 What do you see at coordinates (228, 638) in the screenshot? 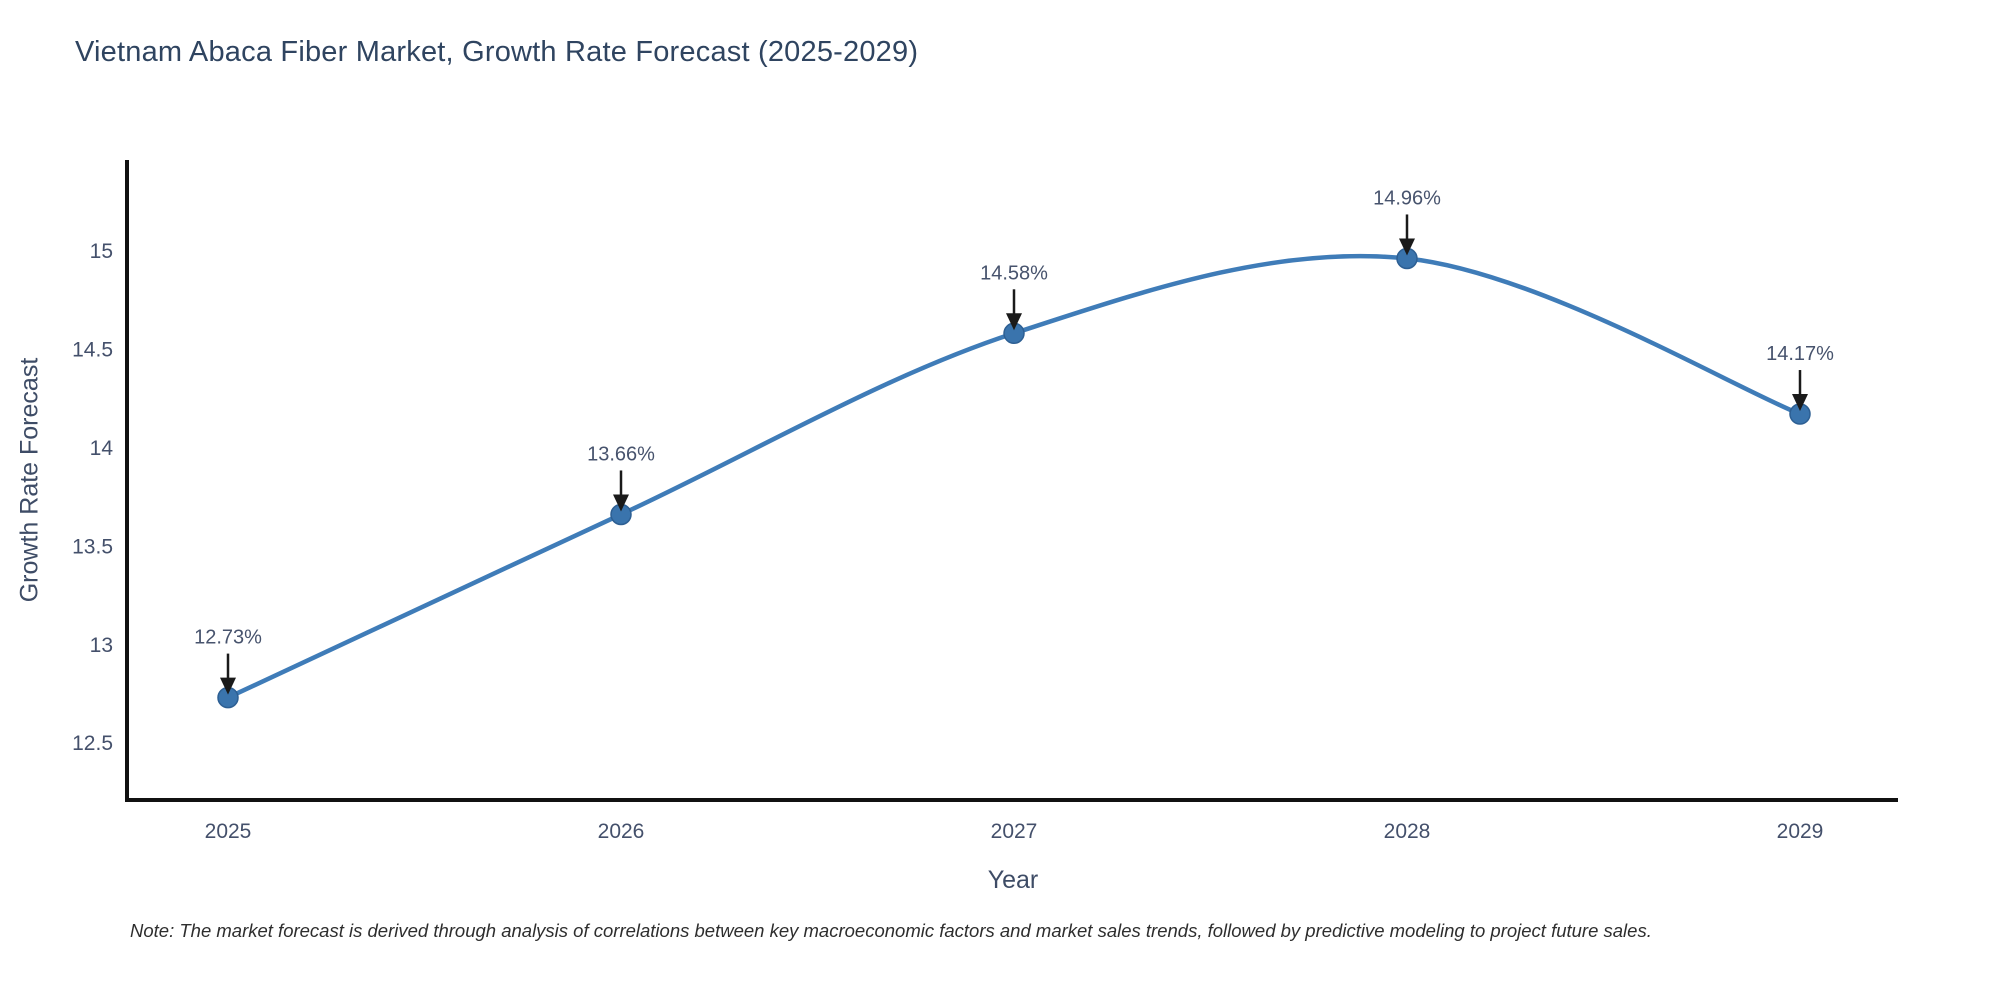
I see `point-value-label: 12.73%` at bounding box center [228, 638].